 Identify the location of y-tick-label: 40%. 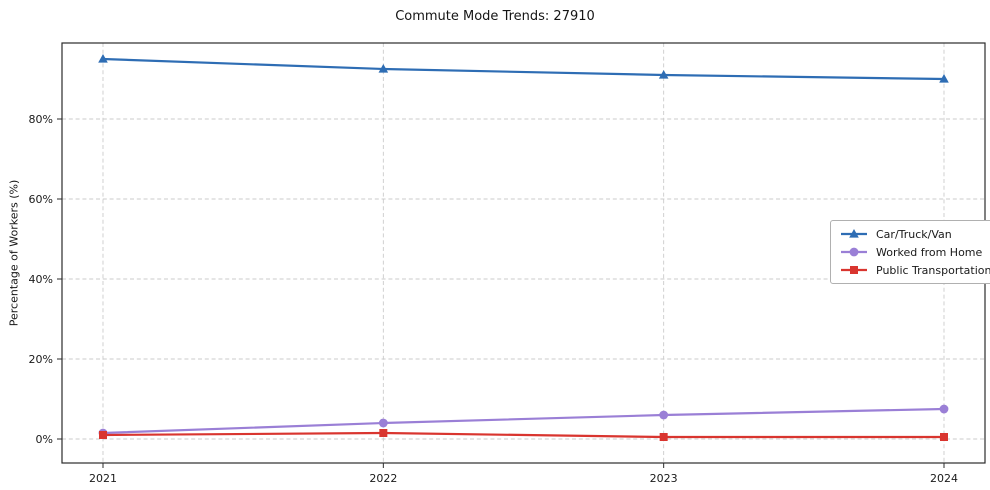
(41, 279).